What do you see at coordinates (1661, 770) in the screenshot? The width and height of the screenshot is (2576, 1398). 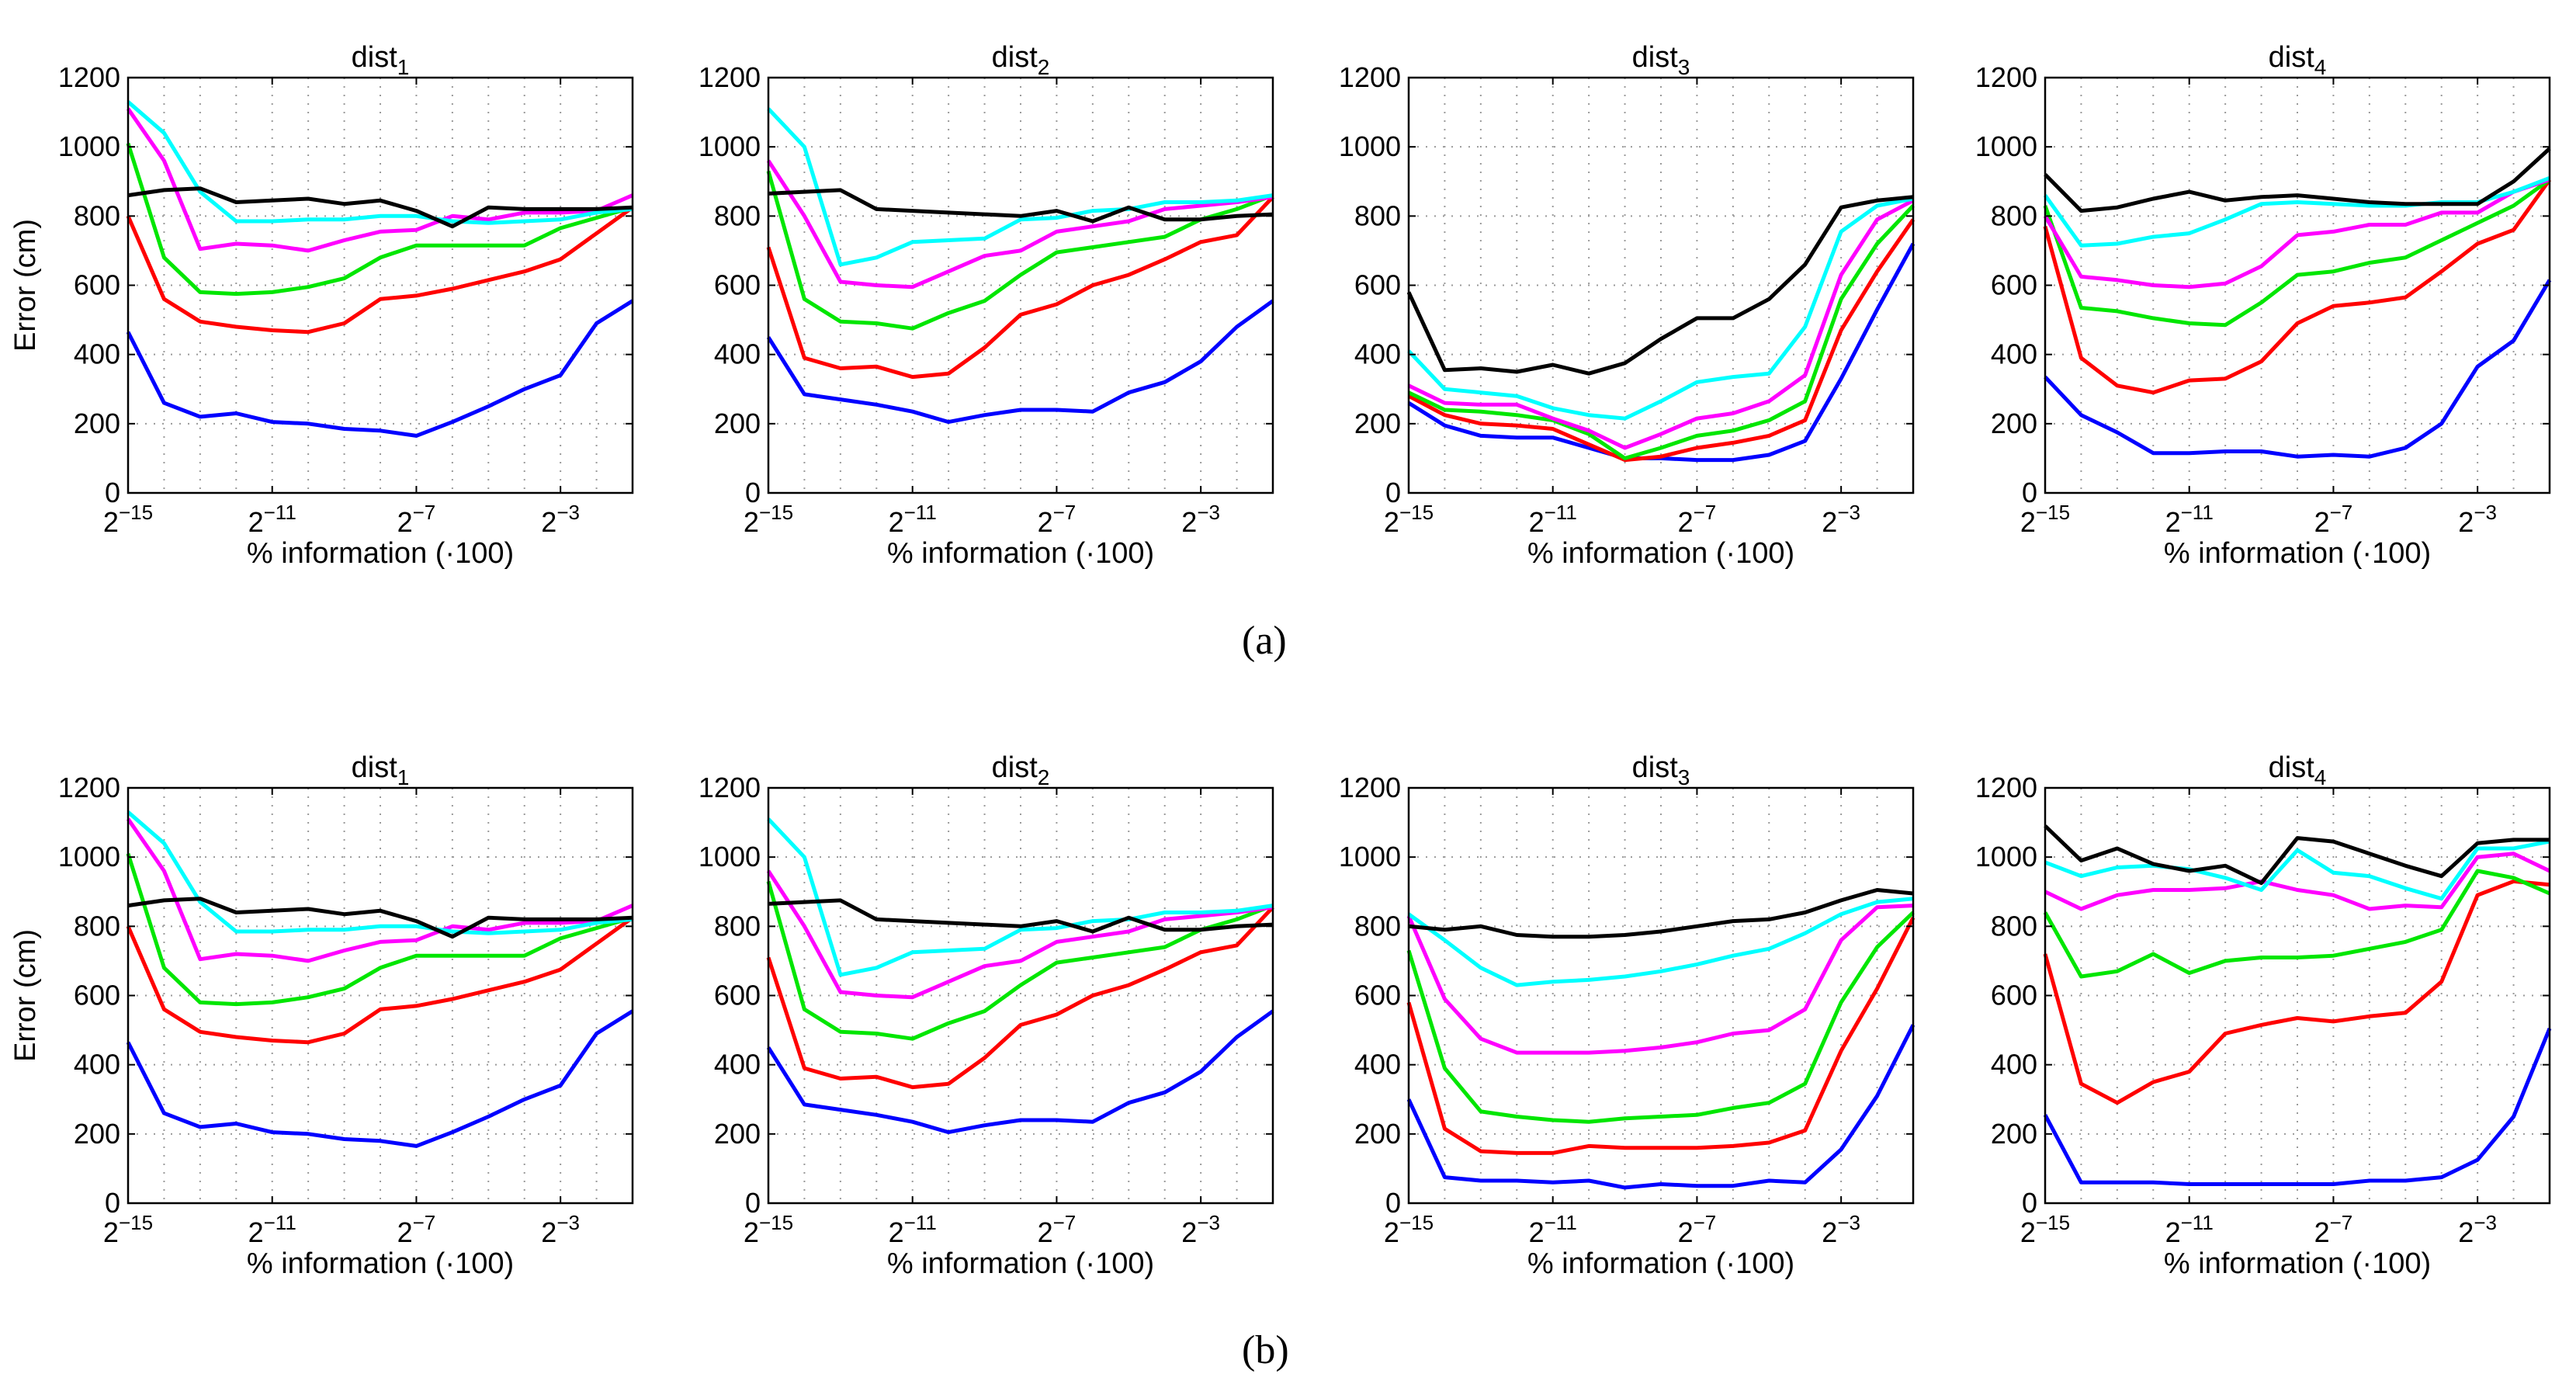 I see `chart-title: dist3` at bounding box center [1661, 770].